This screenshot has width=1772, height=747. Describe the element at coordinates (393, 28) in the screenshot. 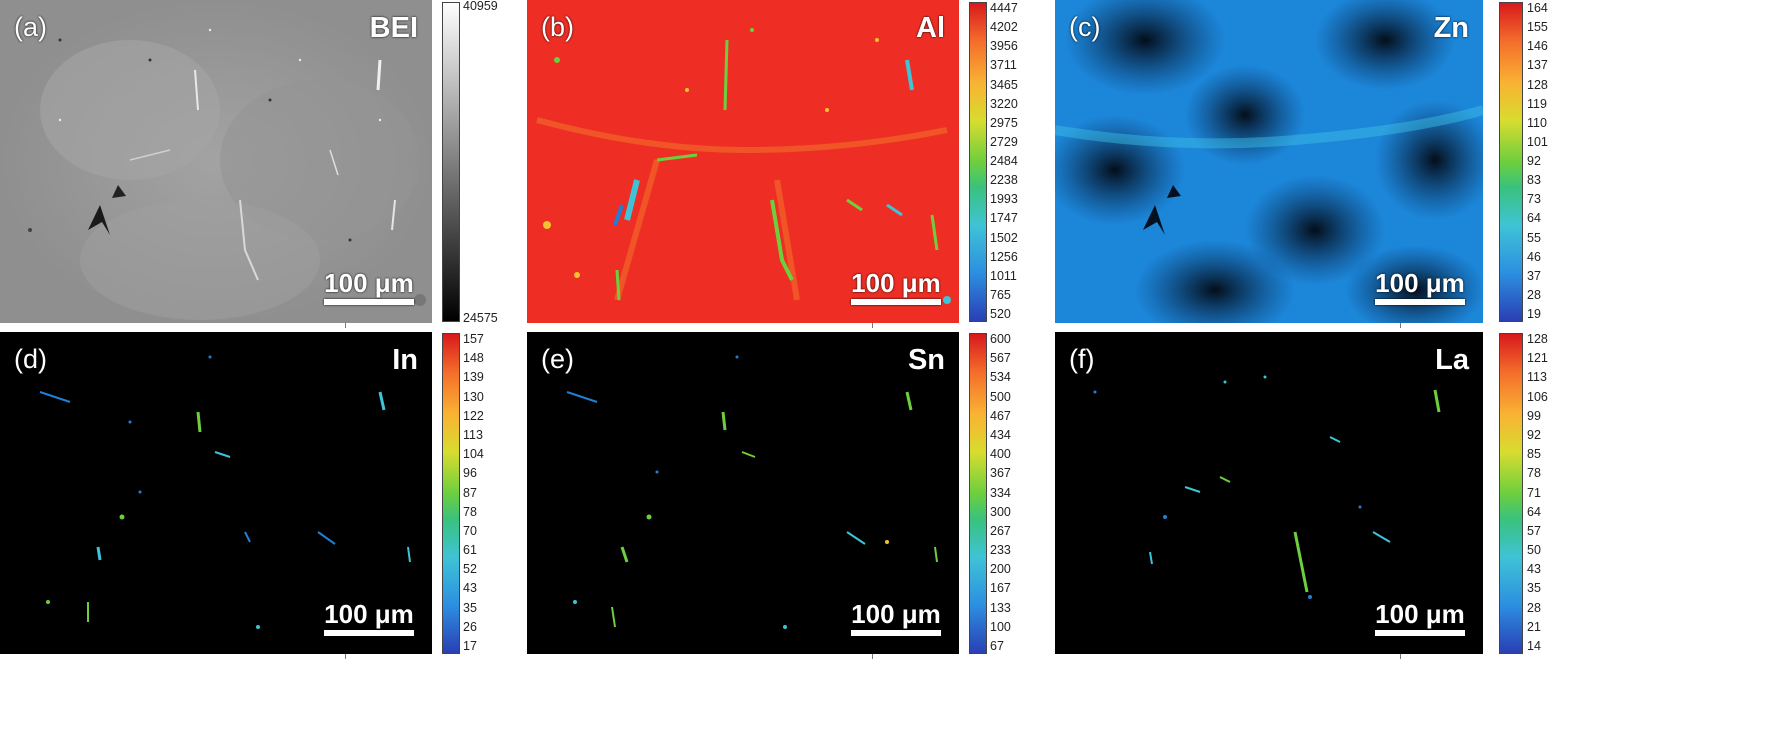

I see `element-label: BEI` at that location.